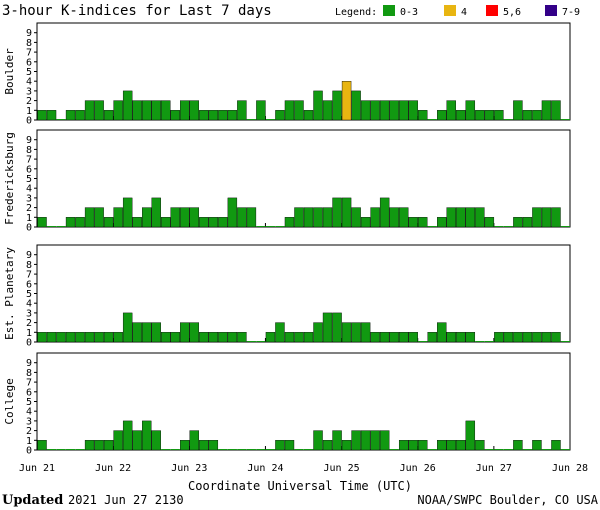  What do you see at coordinates (29, 72) in the screenshot?
I see `y-tick-label: 5` at bounding box center [29, 72].